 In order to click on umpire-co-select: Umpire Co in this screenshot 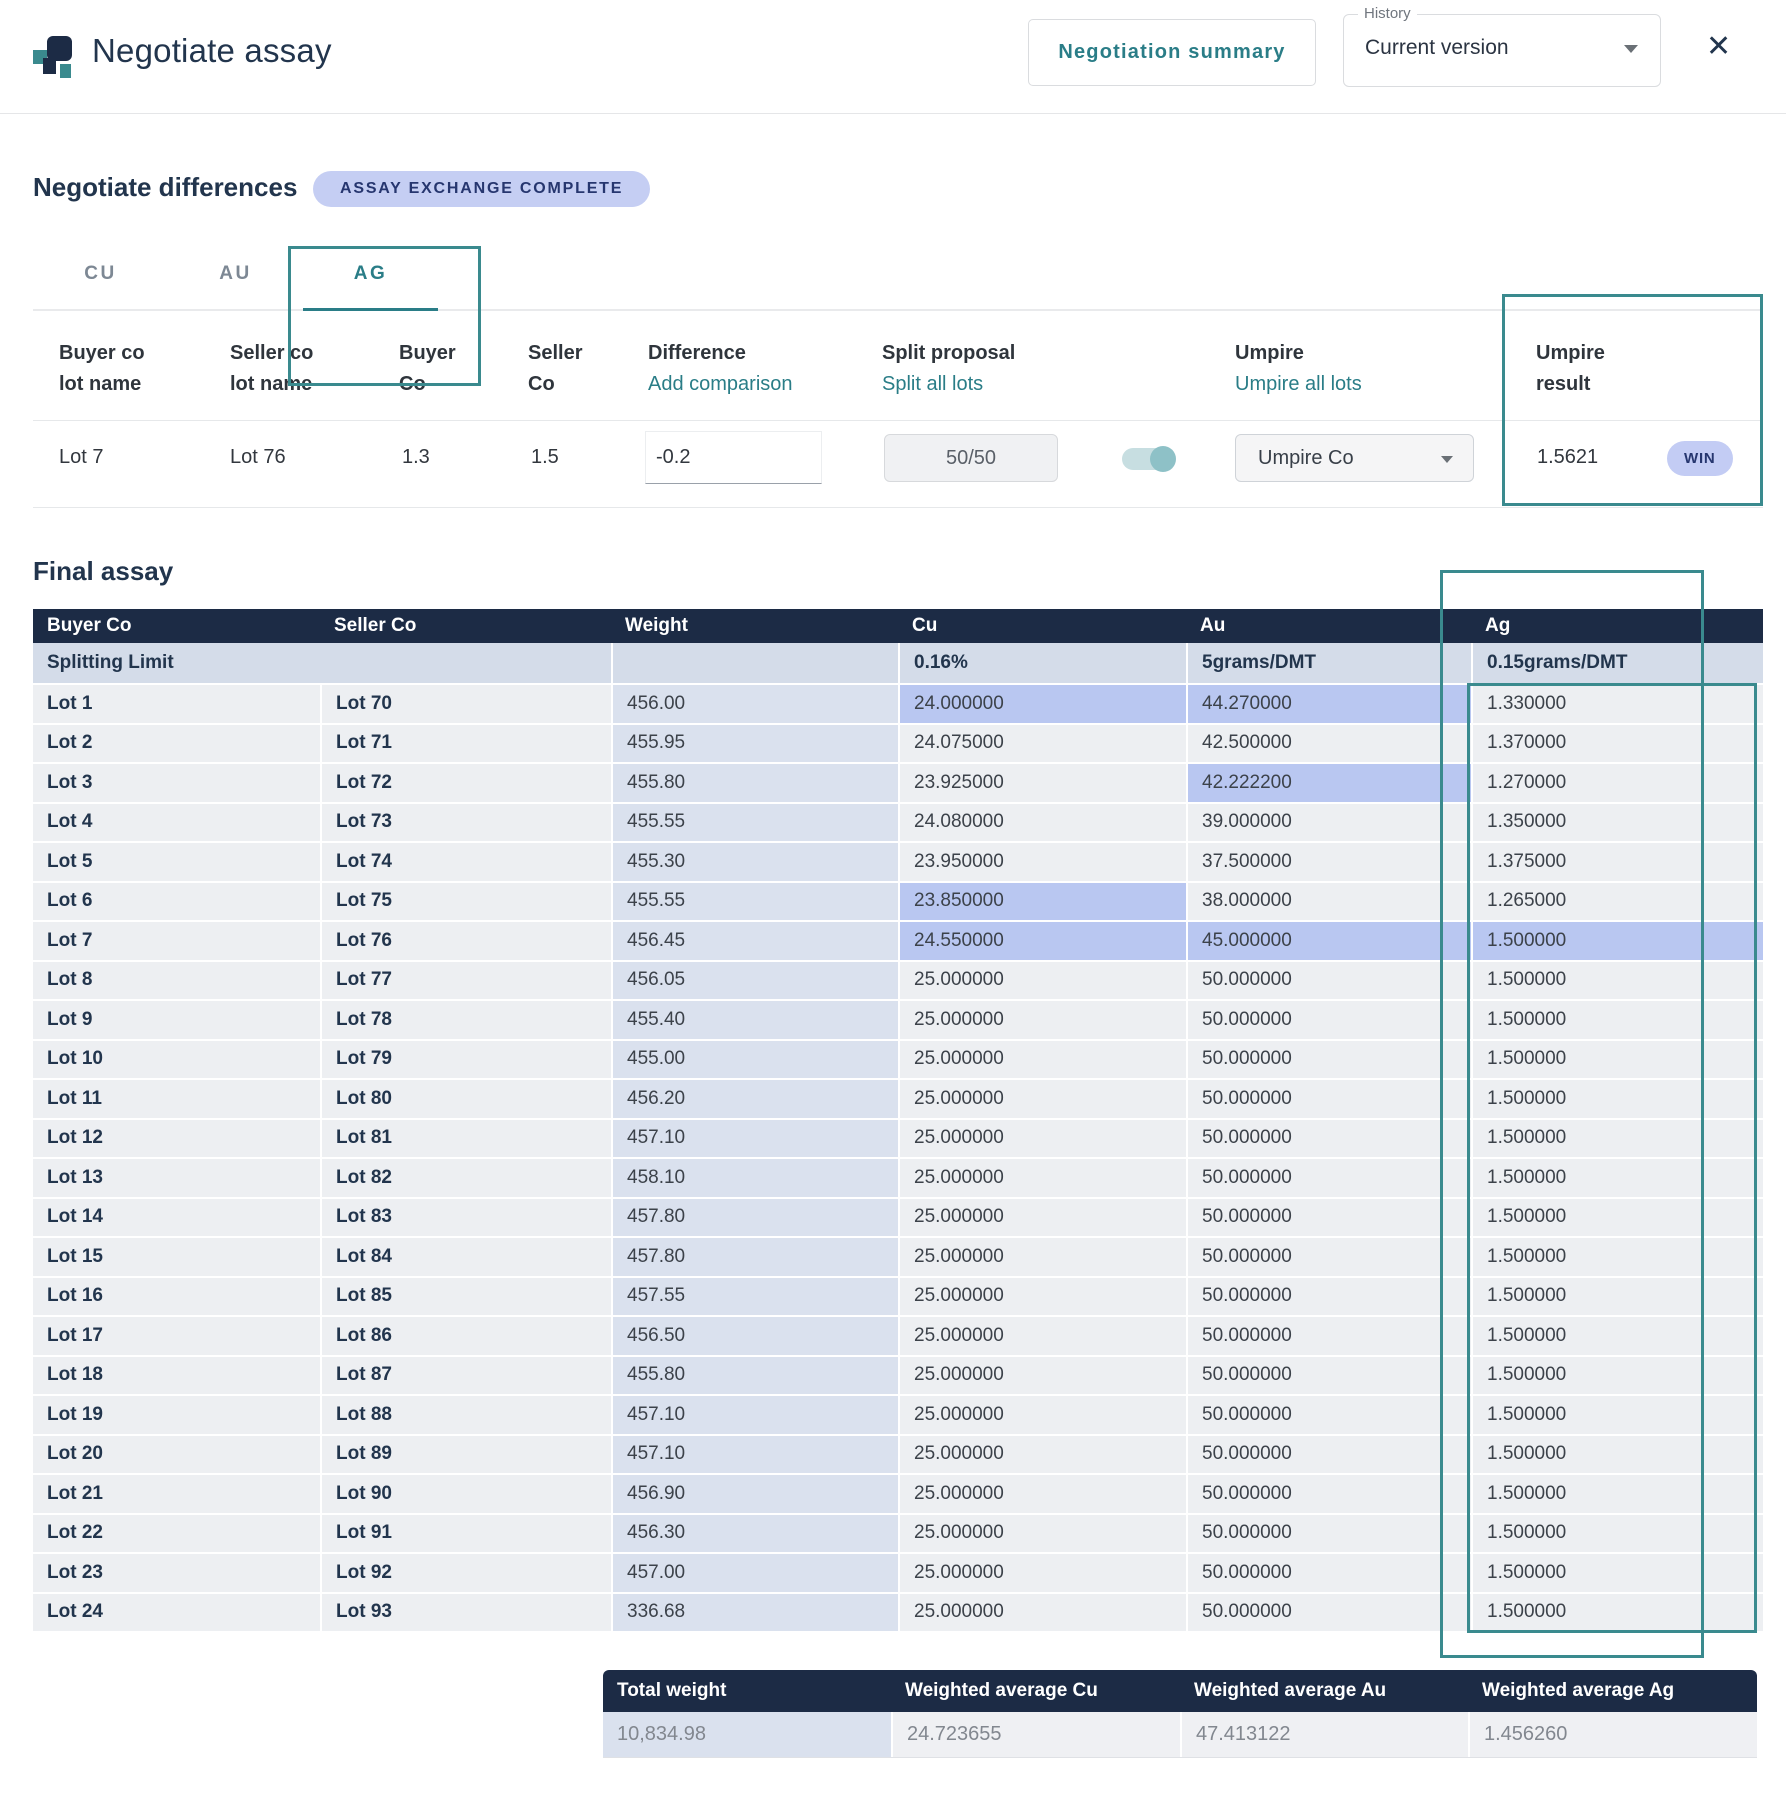, I will do `click(1354, 458)`.